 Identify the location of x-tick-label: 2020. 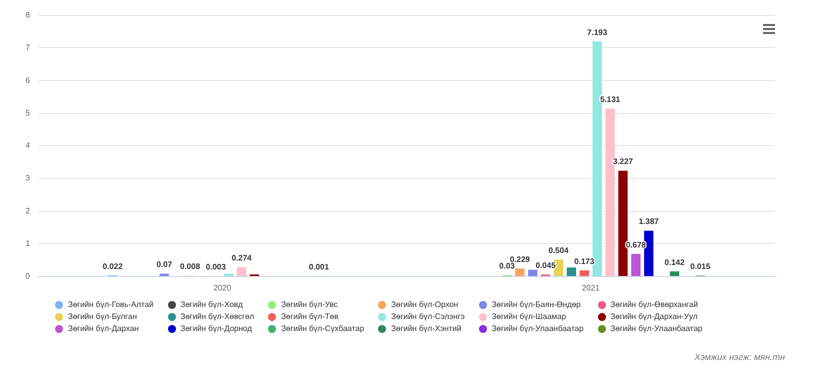
(222, 288).